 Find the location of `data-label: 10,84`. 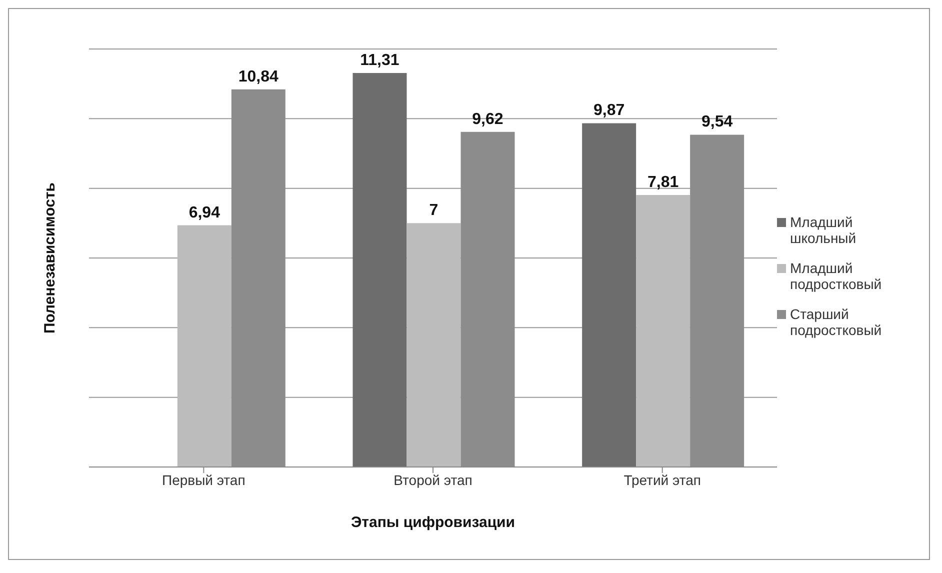

data-label: 10,84 is located at coordinates (258, 77).